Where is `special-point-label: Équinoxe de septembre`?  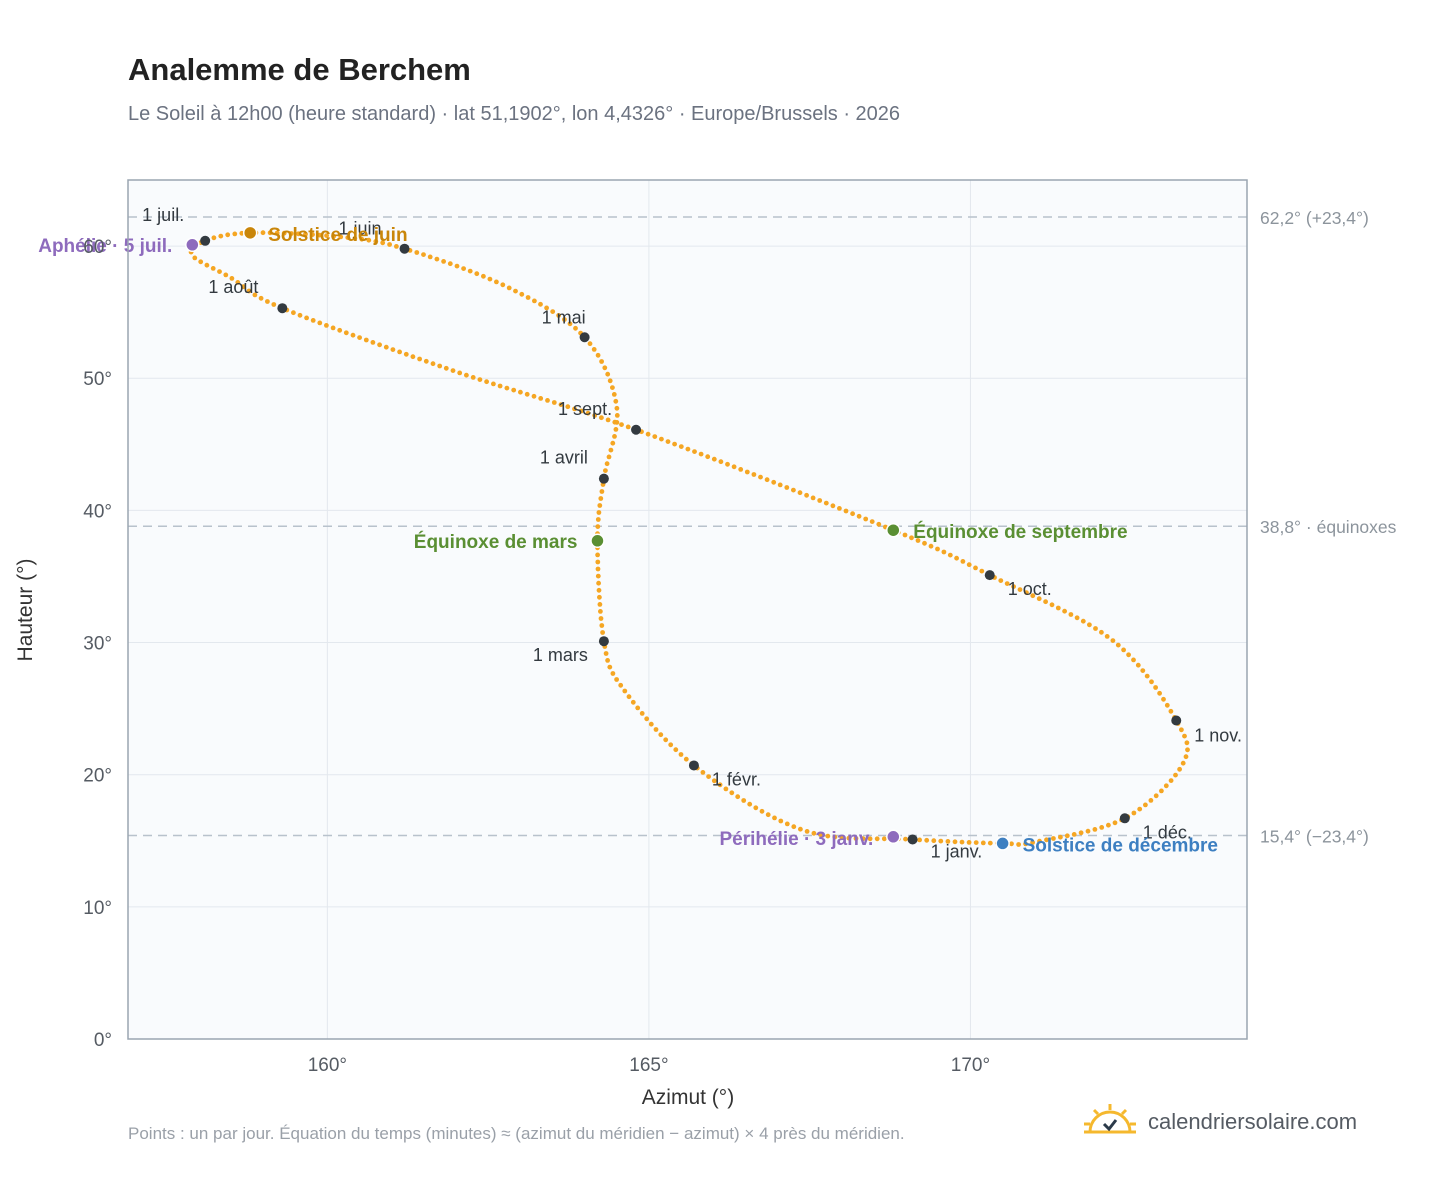
special-point-label: Équinoxe de septembre is located at coordinates (1020, 532).